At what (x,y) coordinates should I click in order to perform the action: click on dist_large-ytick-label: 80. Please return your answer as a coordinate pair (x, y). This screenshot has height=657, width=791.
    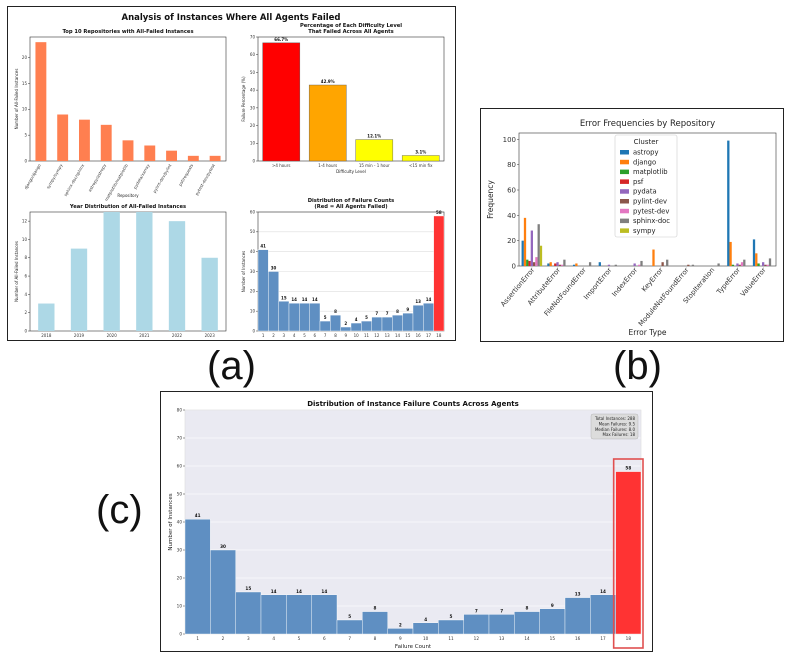
    Looking at the image, I should click on (180, 409).